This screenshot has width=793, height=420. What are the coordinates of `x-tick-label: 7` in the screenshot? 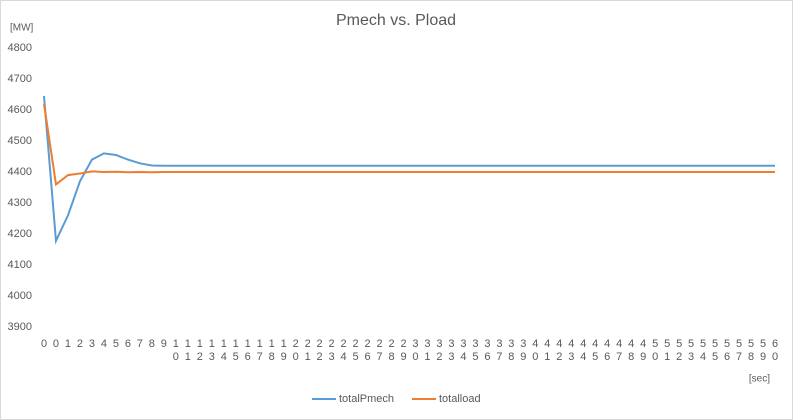 It's located at (140, 344).